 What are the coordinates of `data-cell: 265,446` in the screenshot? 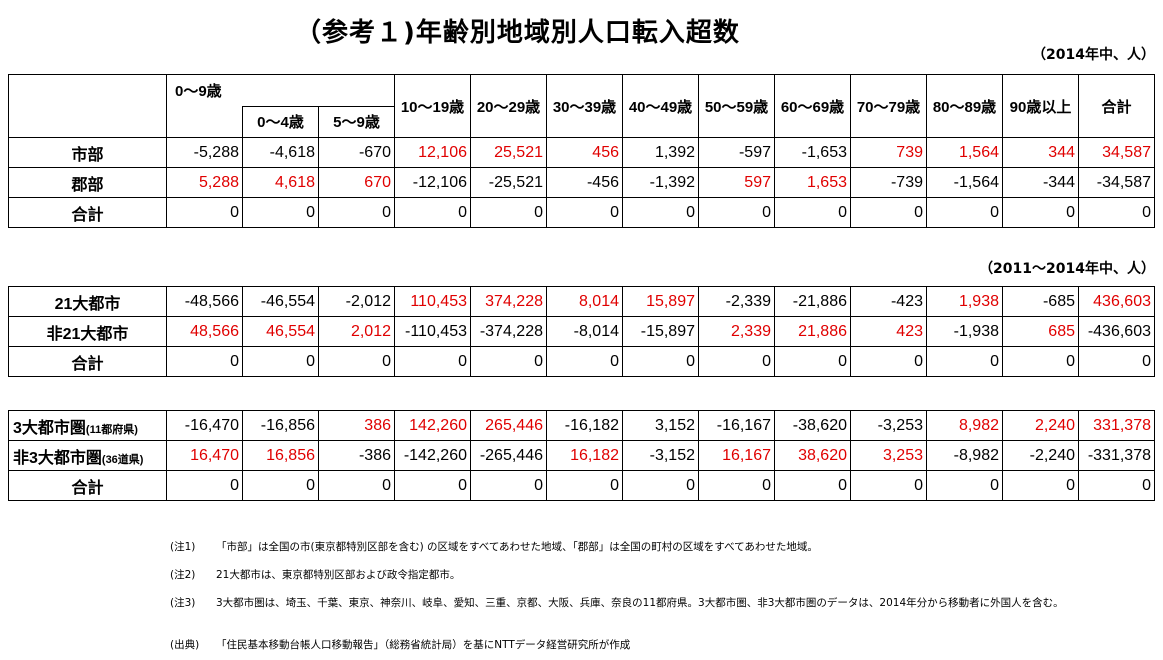 It's located at (508, 425).